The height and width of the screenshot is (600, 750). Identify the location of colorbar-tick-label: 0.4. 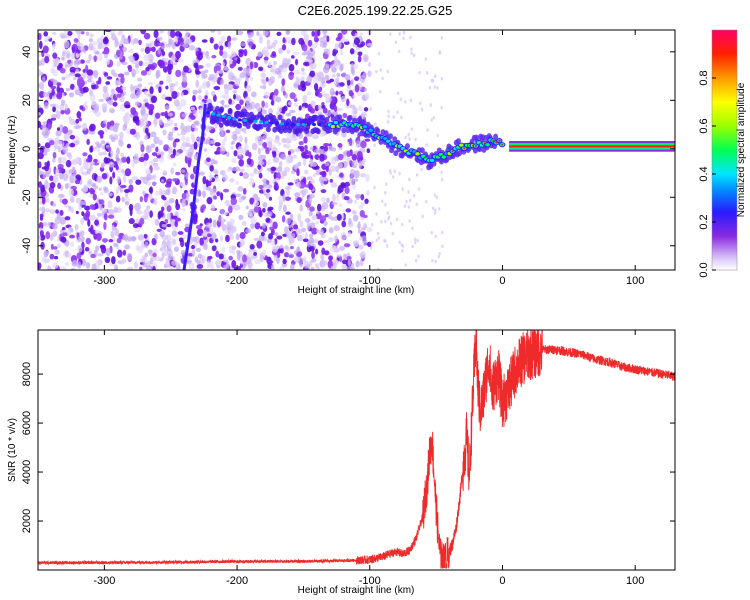
(704, 173).